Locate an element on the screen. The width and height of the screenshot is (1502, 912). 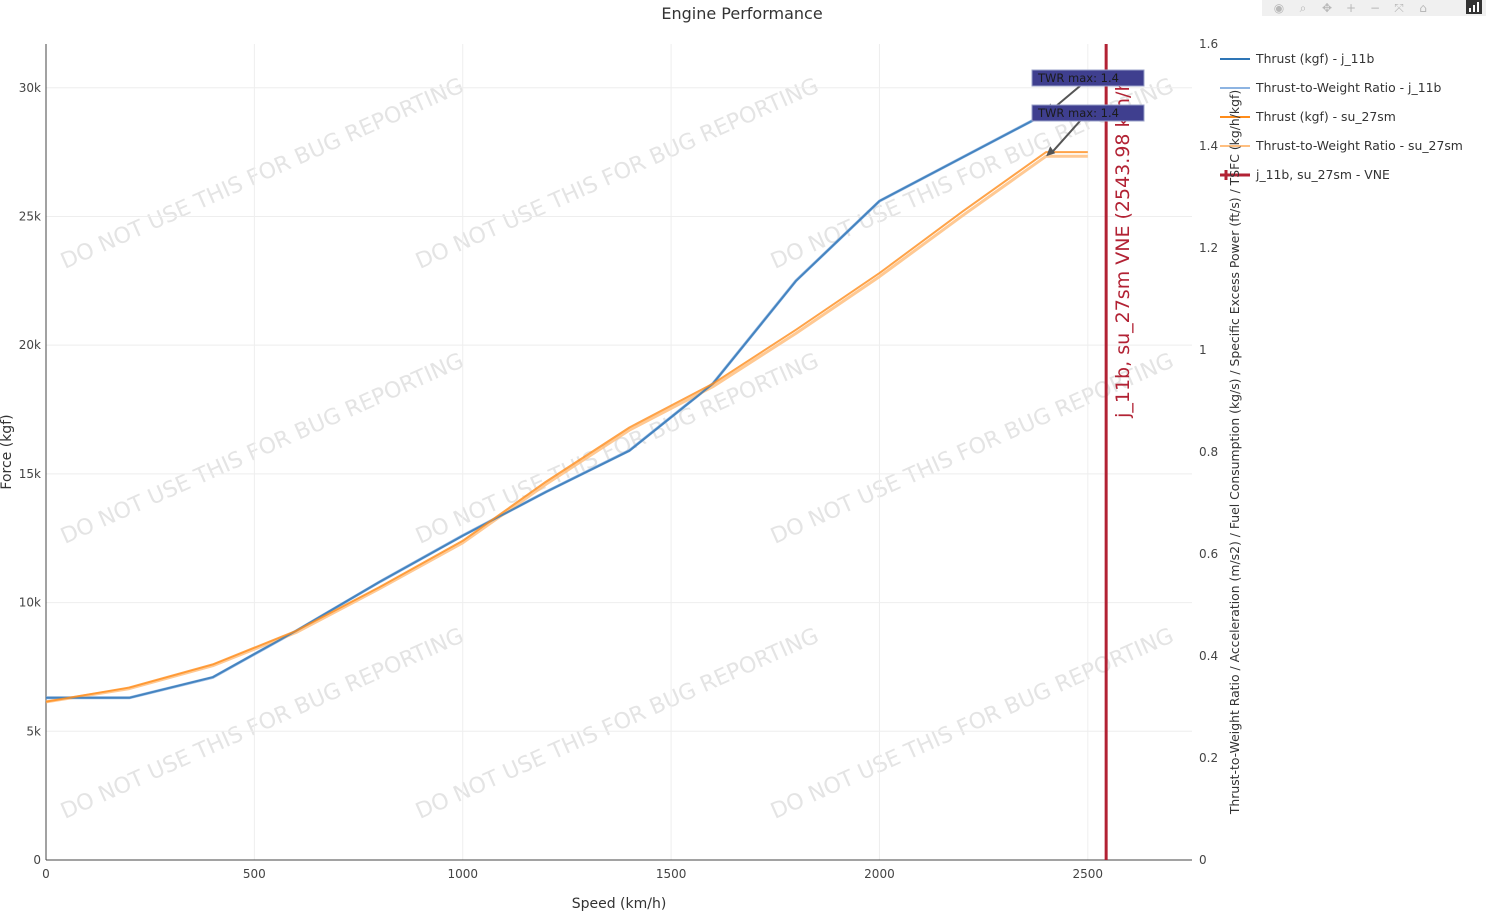
x-tick-label: 1500 is located at coordinates (671, 874).